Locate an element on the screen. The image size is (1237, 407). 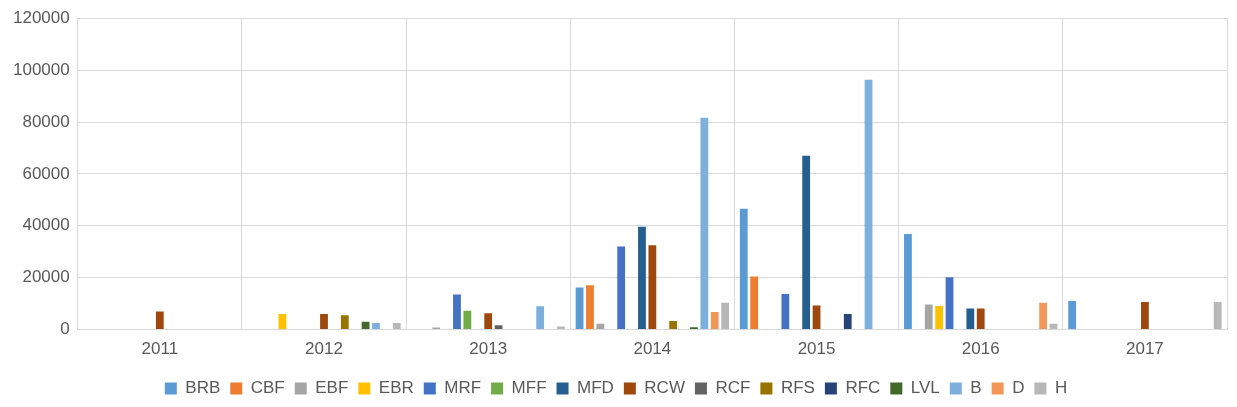
legend-label: H is located at coordinates (1061, 388).